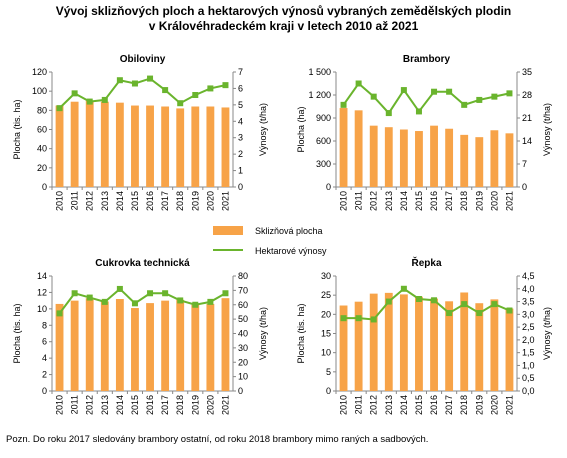 The width and height of the screenshot is (567, 458). What do you see at coordinates (449, 201) in the screenshot?
I see `x-tick-label: 2017` at bounding box center [449, 201].